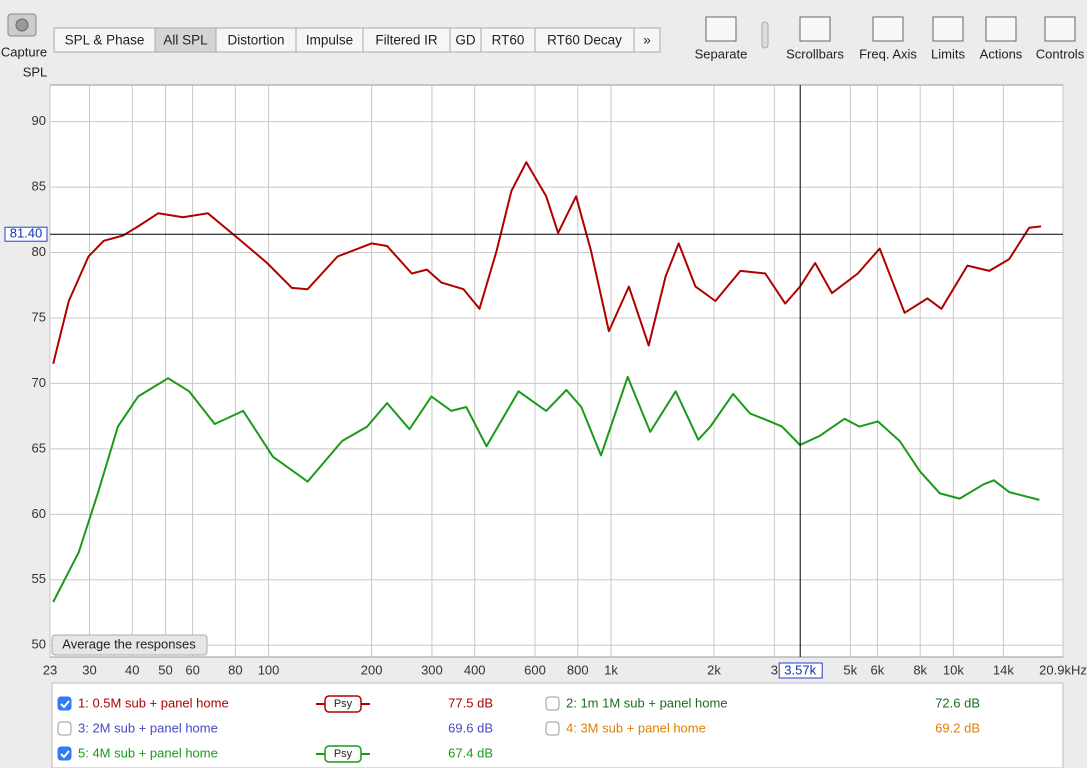 The image size is (1087, 768). I want to click on y-tick-label: 65, so click(39, 447).